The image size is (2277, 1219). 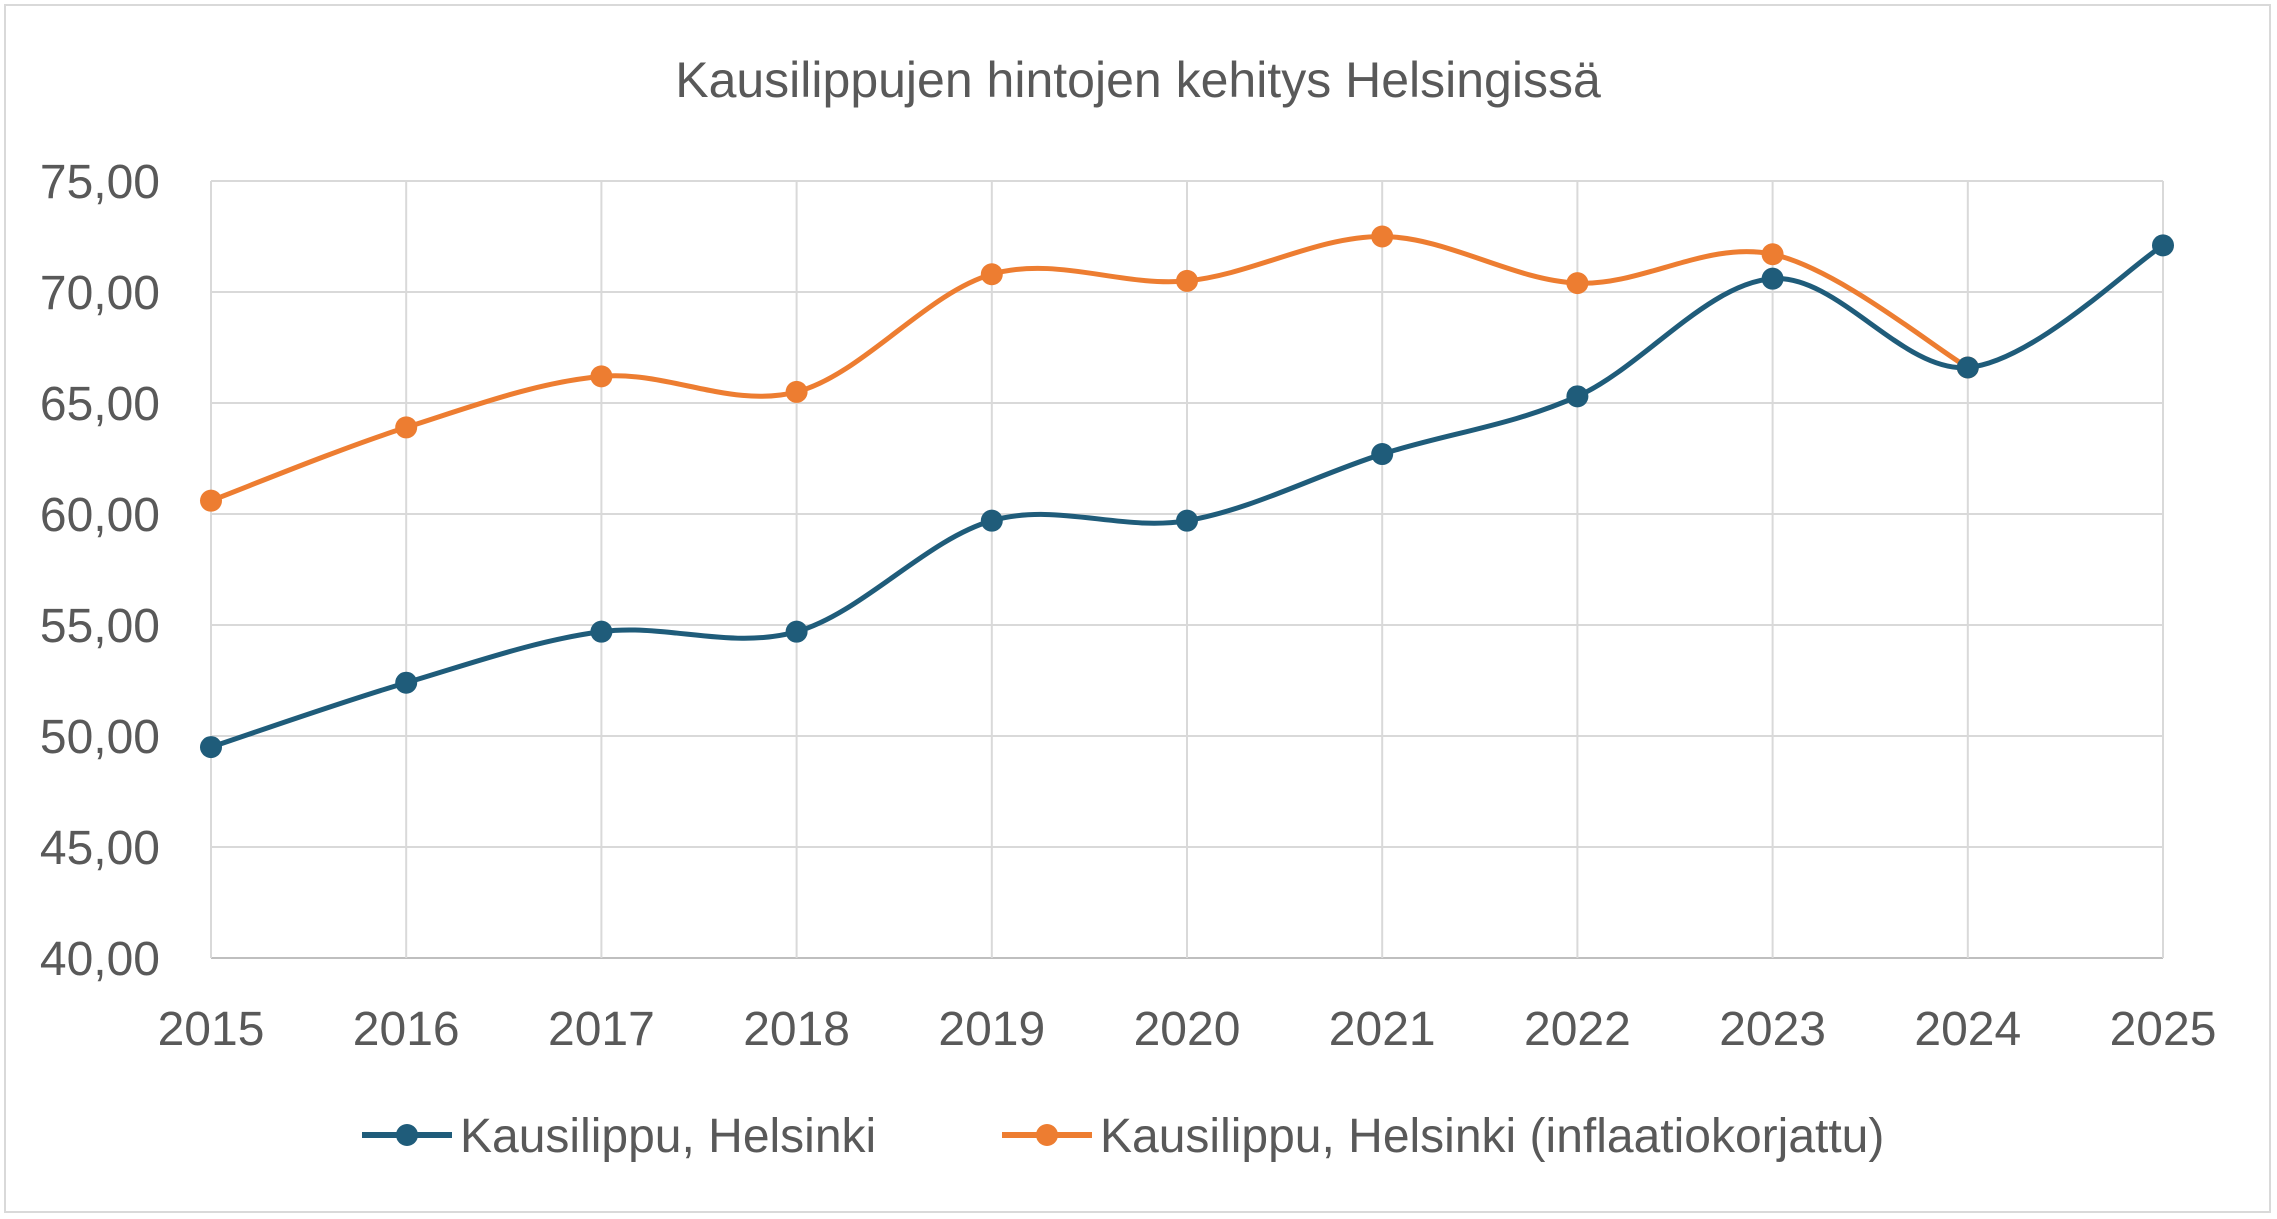 I want to click on x-tick-label: 2018, so click(x=796, y=1029).